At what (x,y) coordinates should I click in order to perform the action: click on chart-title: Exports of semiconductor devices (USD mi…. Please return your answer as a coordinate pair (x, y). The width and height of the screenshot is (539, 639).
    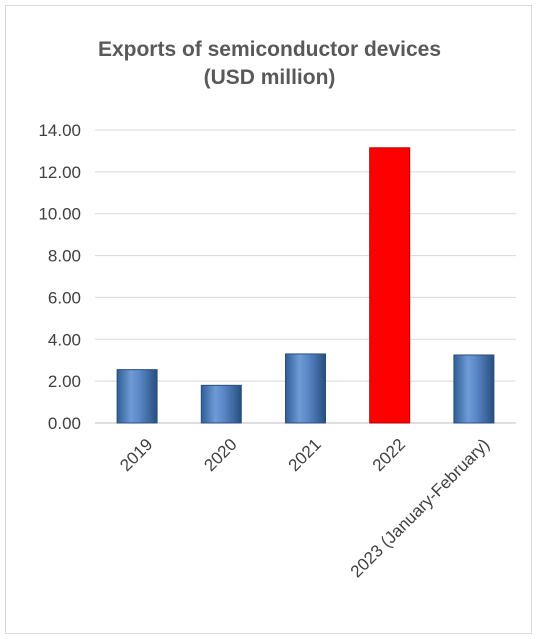
    Looking at the image, I should click on (269, 64).